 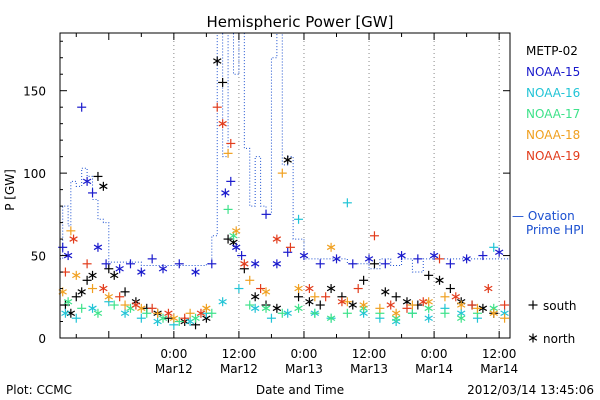 I want to click on x-tick-label-time: 12:00, so click(x=499, y=354).